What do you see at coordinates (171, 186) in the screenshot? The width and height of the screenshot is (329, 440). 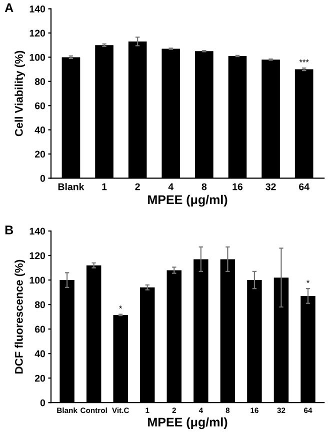 I see `x-tick-label: 4` at bounding box center [171, 186].